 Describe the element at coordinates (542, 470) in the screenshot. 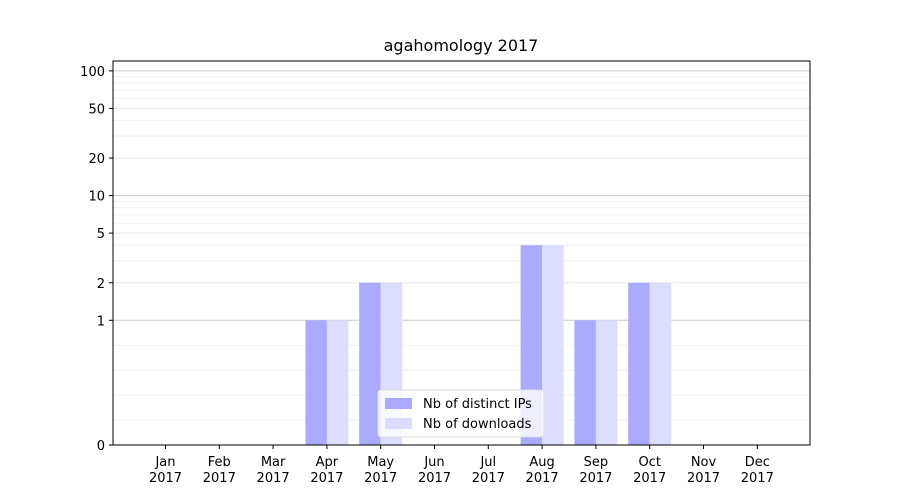

I see `x-tick-label: Aug 2017` at that location.